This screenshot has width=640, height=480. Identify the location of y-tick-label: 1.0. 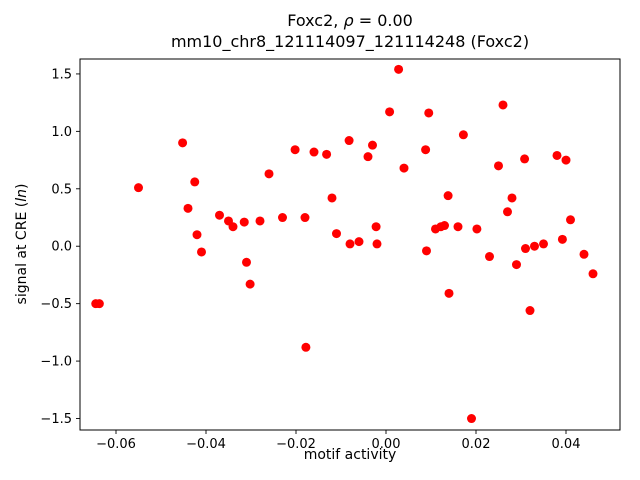
(61, 132).